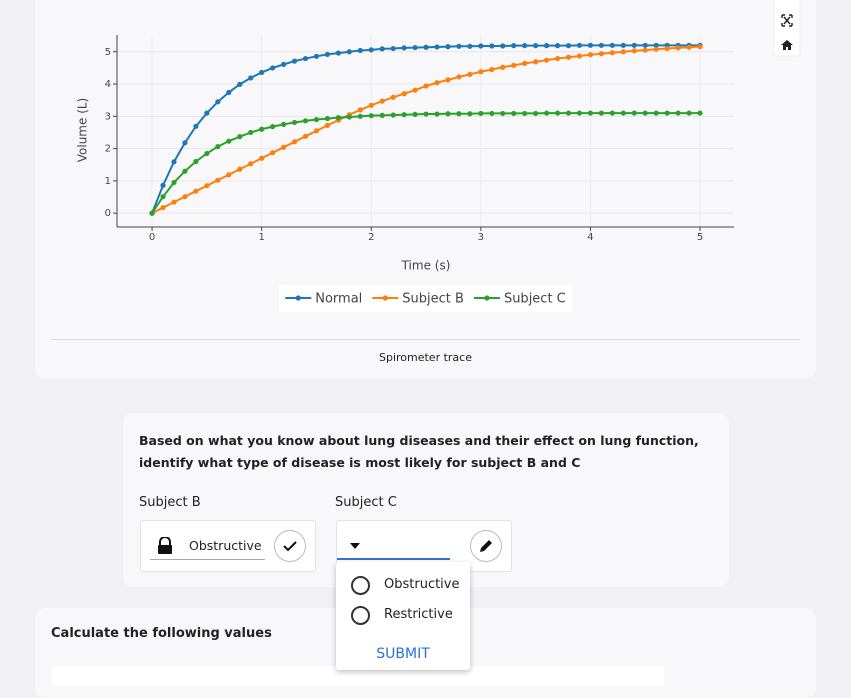 This screenshot has width=851, height=698. What do you see at coordinates (535, 299) in the screenshot?
I see `legend-label: Subject C` at bounding box center [535, 299].